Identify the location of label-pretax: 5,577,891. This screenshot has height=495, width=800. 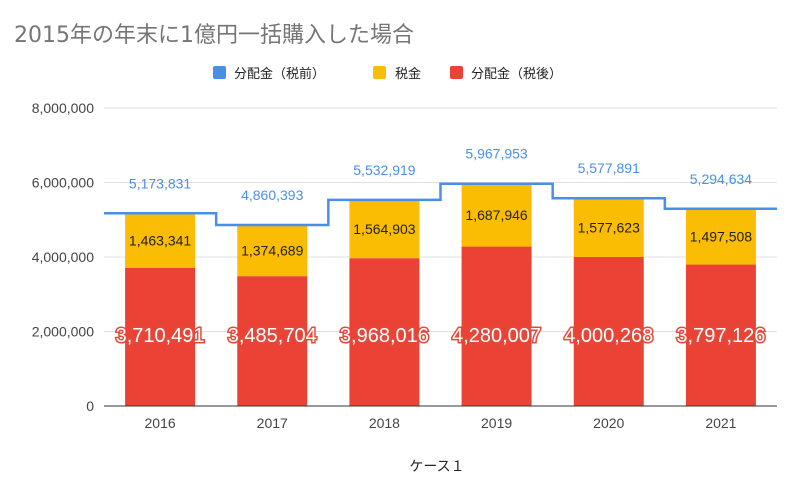
(609, 168).